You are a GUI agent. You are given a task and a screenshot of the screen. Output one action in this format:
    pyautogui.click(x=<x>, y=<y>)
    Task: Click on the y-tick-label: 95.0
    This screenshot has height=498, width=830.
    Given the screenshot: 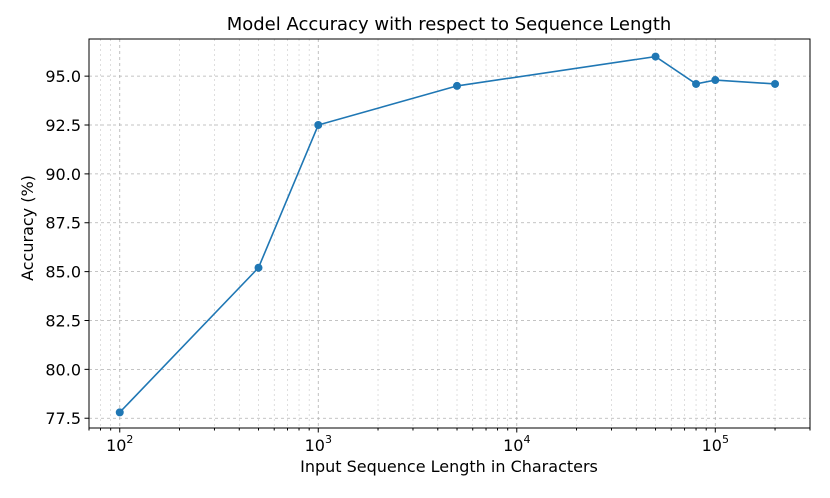 What is the action you would take?
    pyautogui.click(x=63, y=76)
    